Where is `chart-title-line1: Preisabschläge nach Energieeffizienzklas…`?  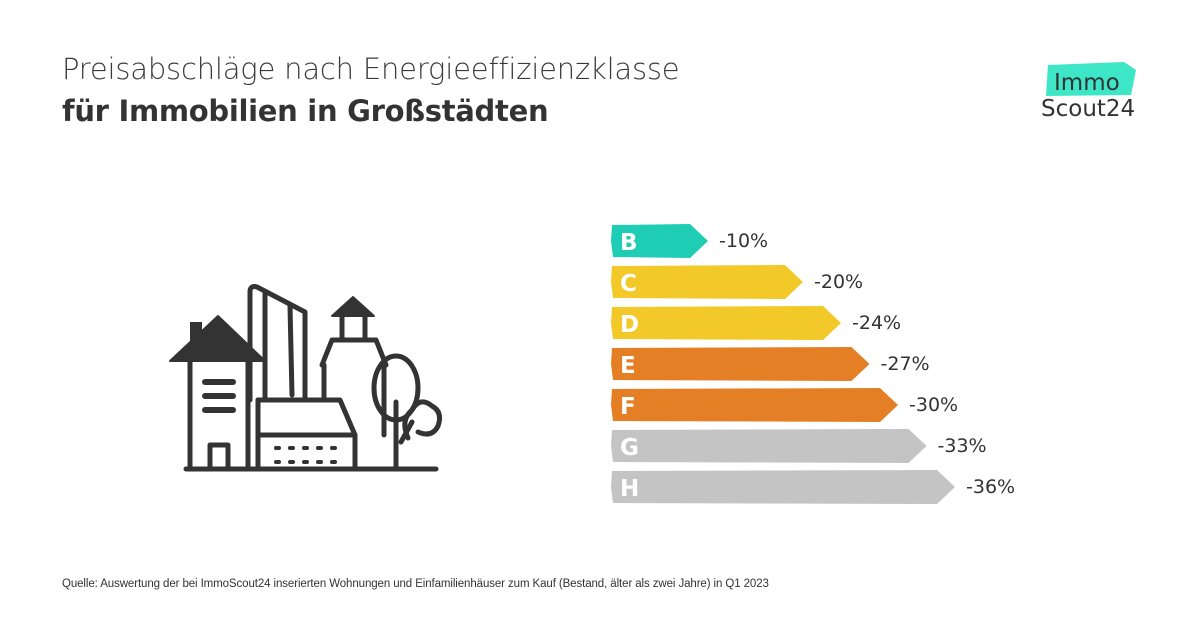
chart-title-line1: Preisabschläge nach Energieeffizienzklas… is located at coordinates (371, 69).